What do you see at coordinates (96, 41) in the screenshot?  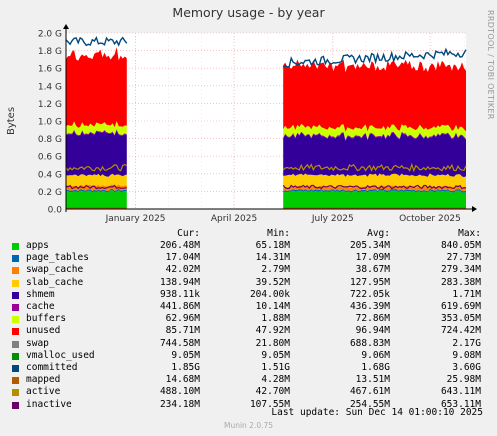 I see `line-committed` at bounding box center [96, 41].